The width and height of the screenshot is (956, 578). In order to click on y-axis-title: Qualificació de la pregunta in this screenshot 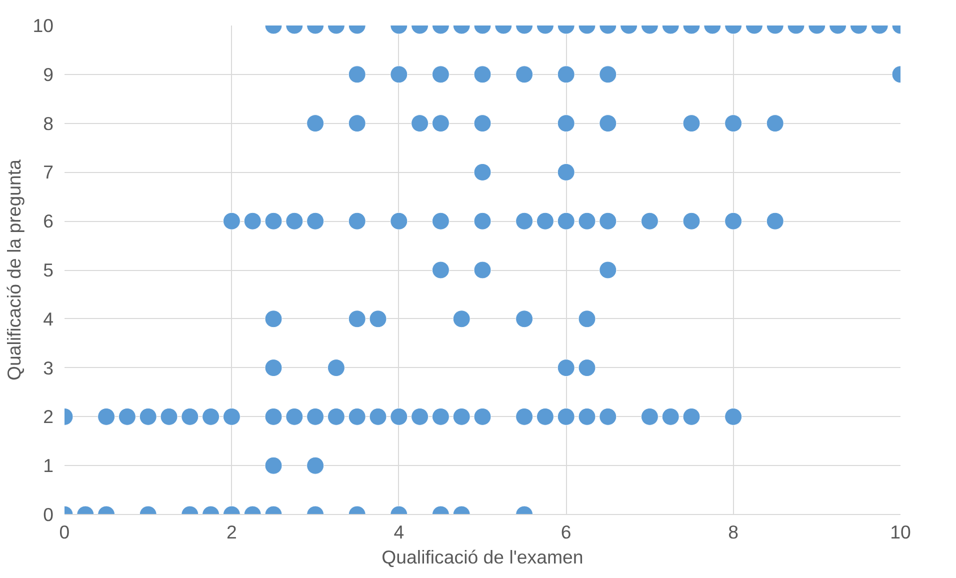, I will do `click(14, 269)`.